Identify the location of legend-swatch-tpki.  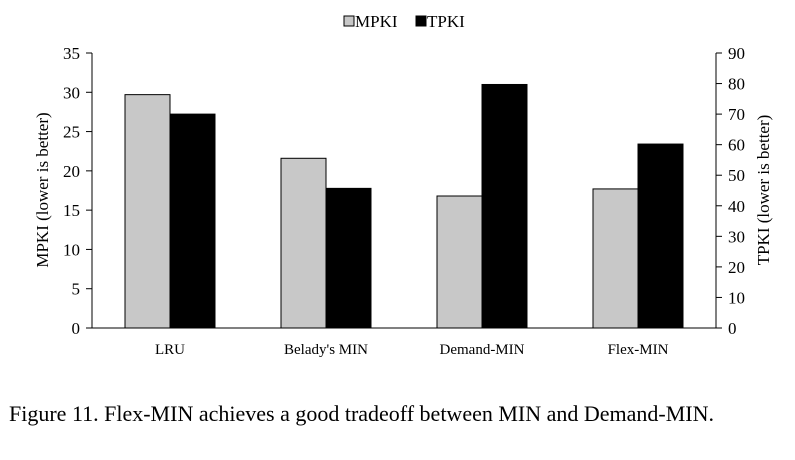
(421, 21).